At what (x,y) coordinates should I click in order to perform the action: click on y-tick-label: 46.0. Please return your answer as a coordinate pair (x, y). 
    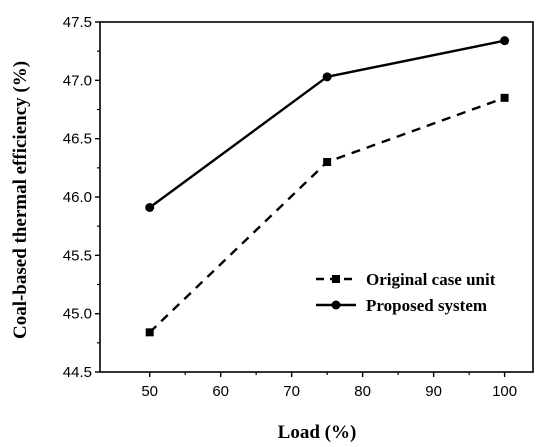
    Looking at the image, I should click on (77, 197).